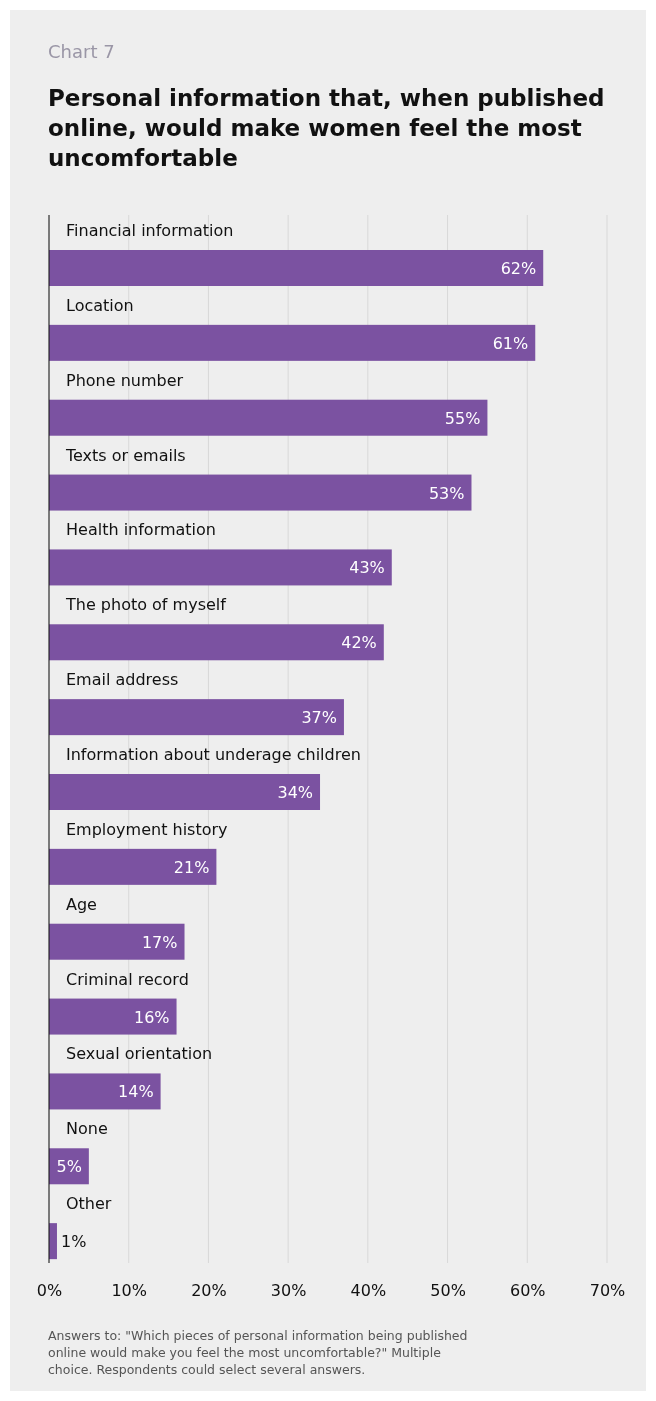 This screenshot has height=1401, width=656. What do you see at coordinates (129, 1291) in the screenshot?
I see `x-tick-label: 10%` at bounding box center [129, 1291].